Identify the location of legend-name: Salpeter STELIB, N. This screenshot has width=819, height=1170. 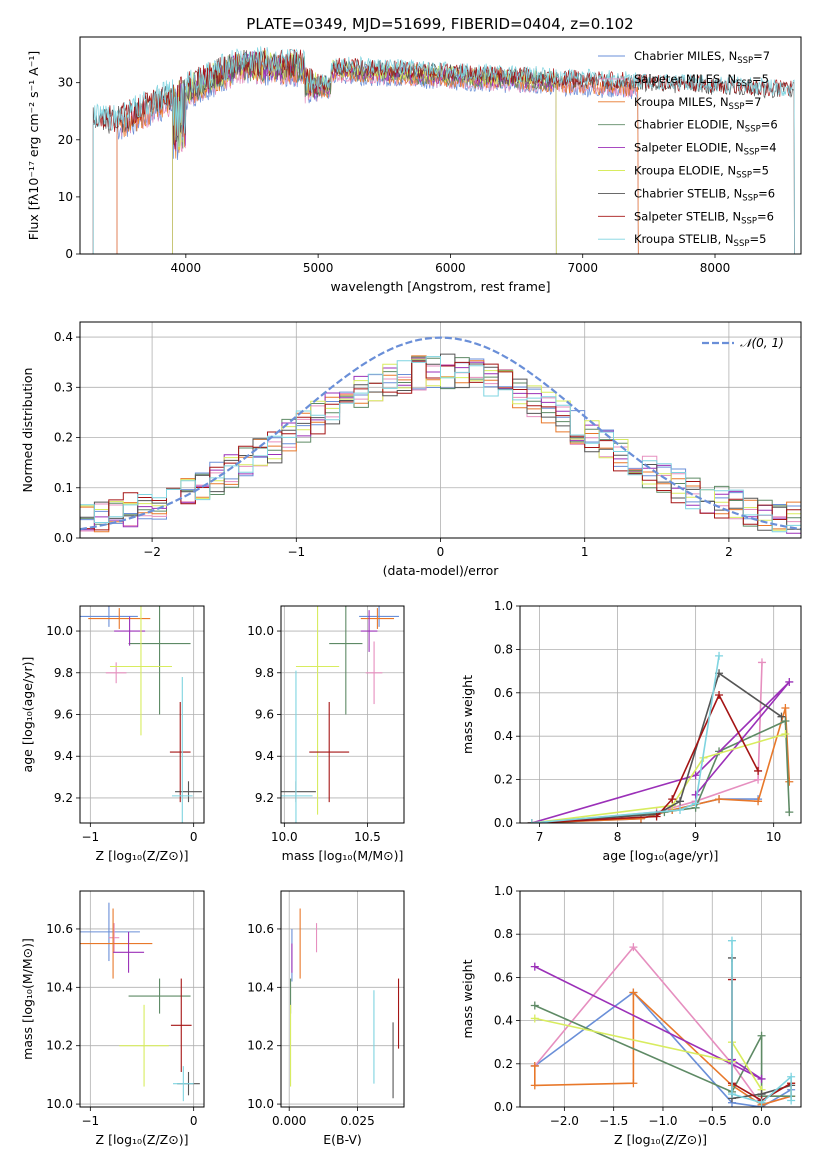
(687, 216).